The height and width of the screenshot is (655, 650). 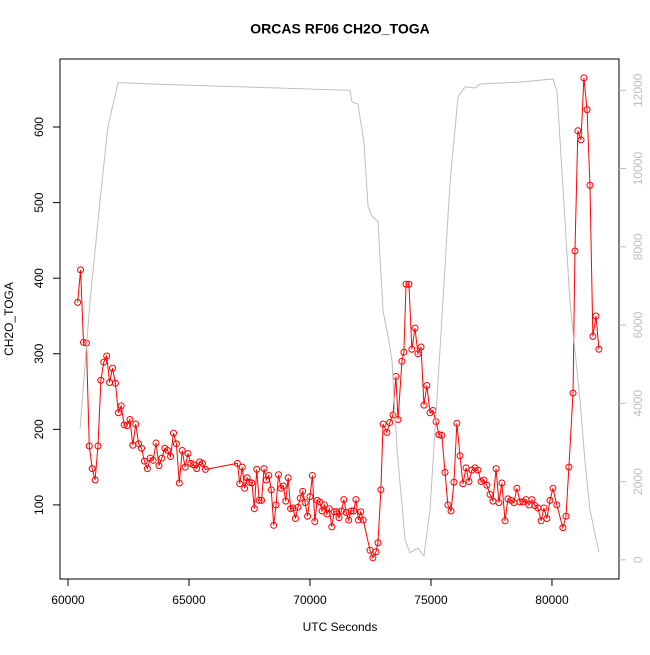 What do you see at coordinates (638, 403) in the screenshot?
I see `y2-tick-label: 4000` at bounding box center [638, 403].